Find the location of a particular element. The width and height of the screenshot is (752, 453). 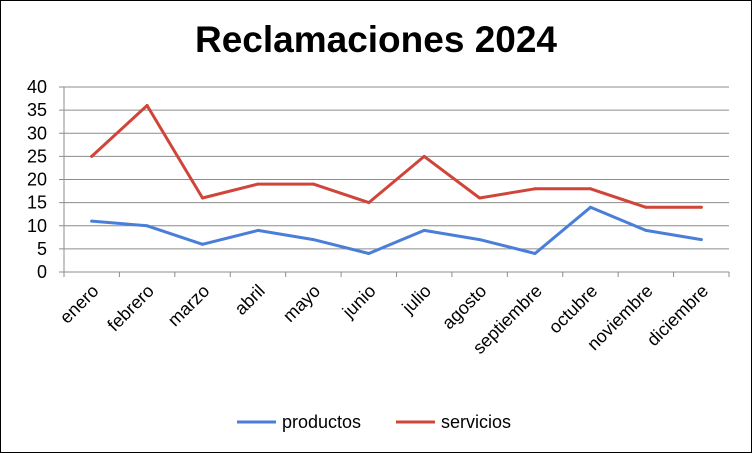

x-tick-label: julio is located at coordinates (416, 299).